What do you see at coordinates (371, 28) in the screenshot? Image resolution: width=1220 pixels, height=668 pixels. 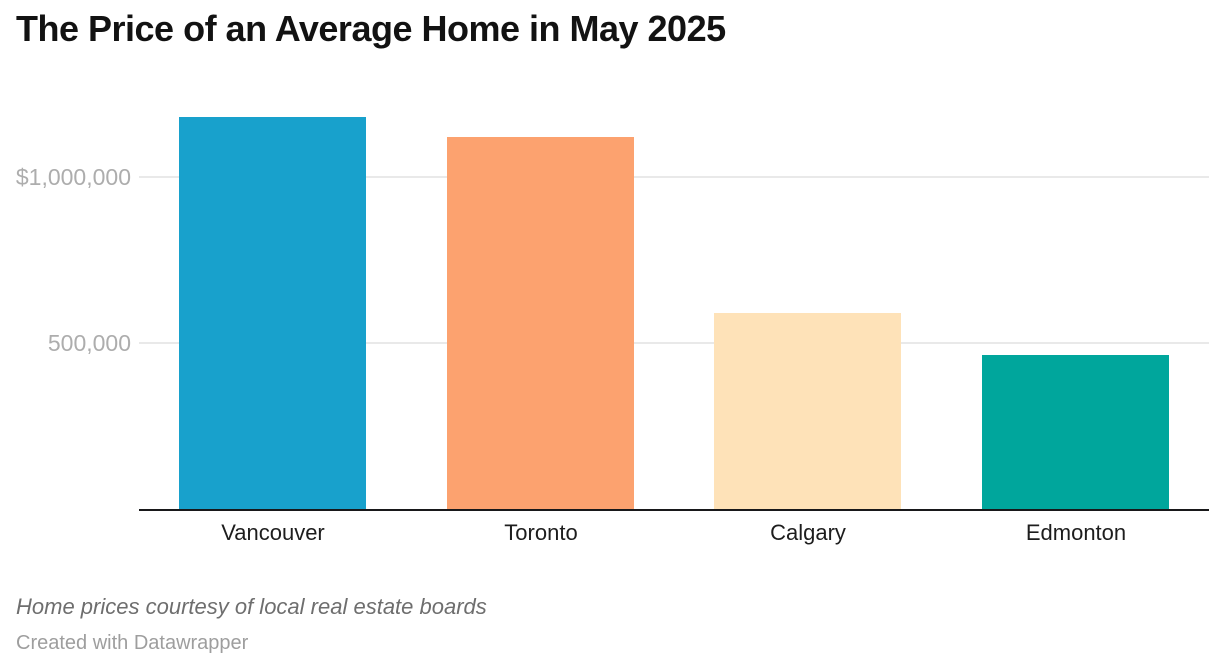 I see `chart-title: The Price of an Average Home in May 2025` at bounding box center [371, 28].